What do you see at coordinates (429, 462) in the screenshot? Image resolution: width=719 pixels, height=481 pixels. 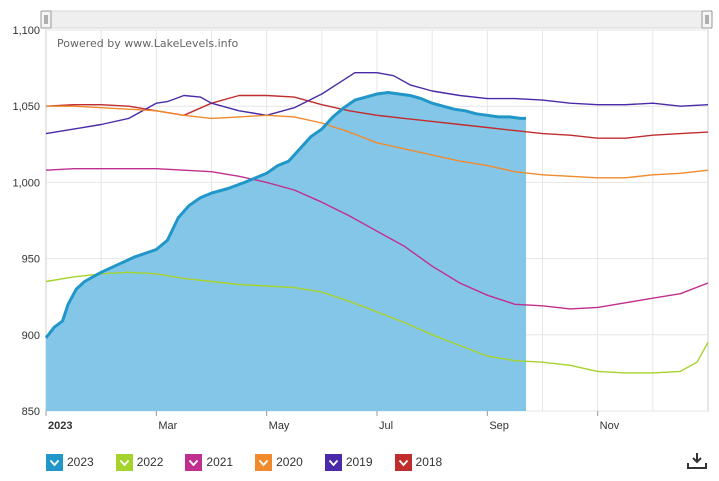 I see `legend-label: 2018` at bounding box center [429, 462].